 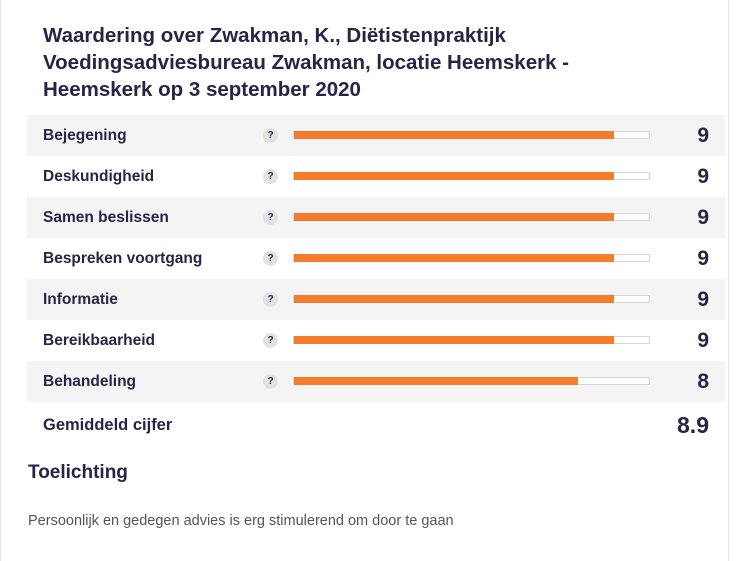 I want to click on rating-row-bejegening: Bejegening ? 9, so click(x=376, y=135).